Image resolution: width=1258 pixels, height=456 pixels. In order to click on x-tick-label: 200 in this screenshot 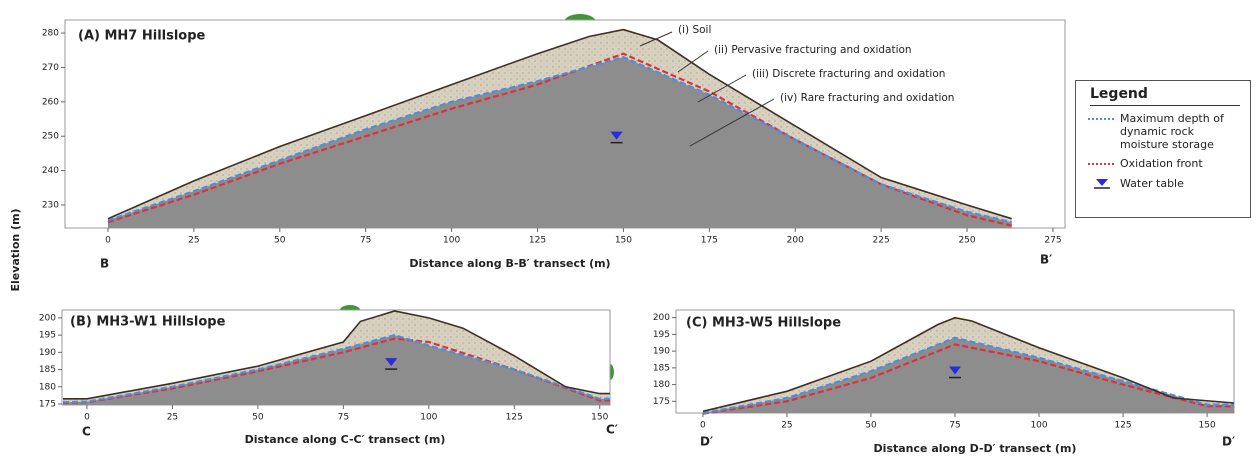, I will do `click(795, 241)`.